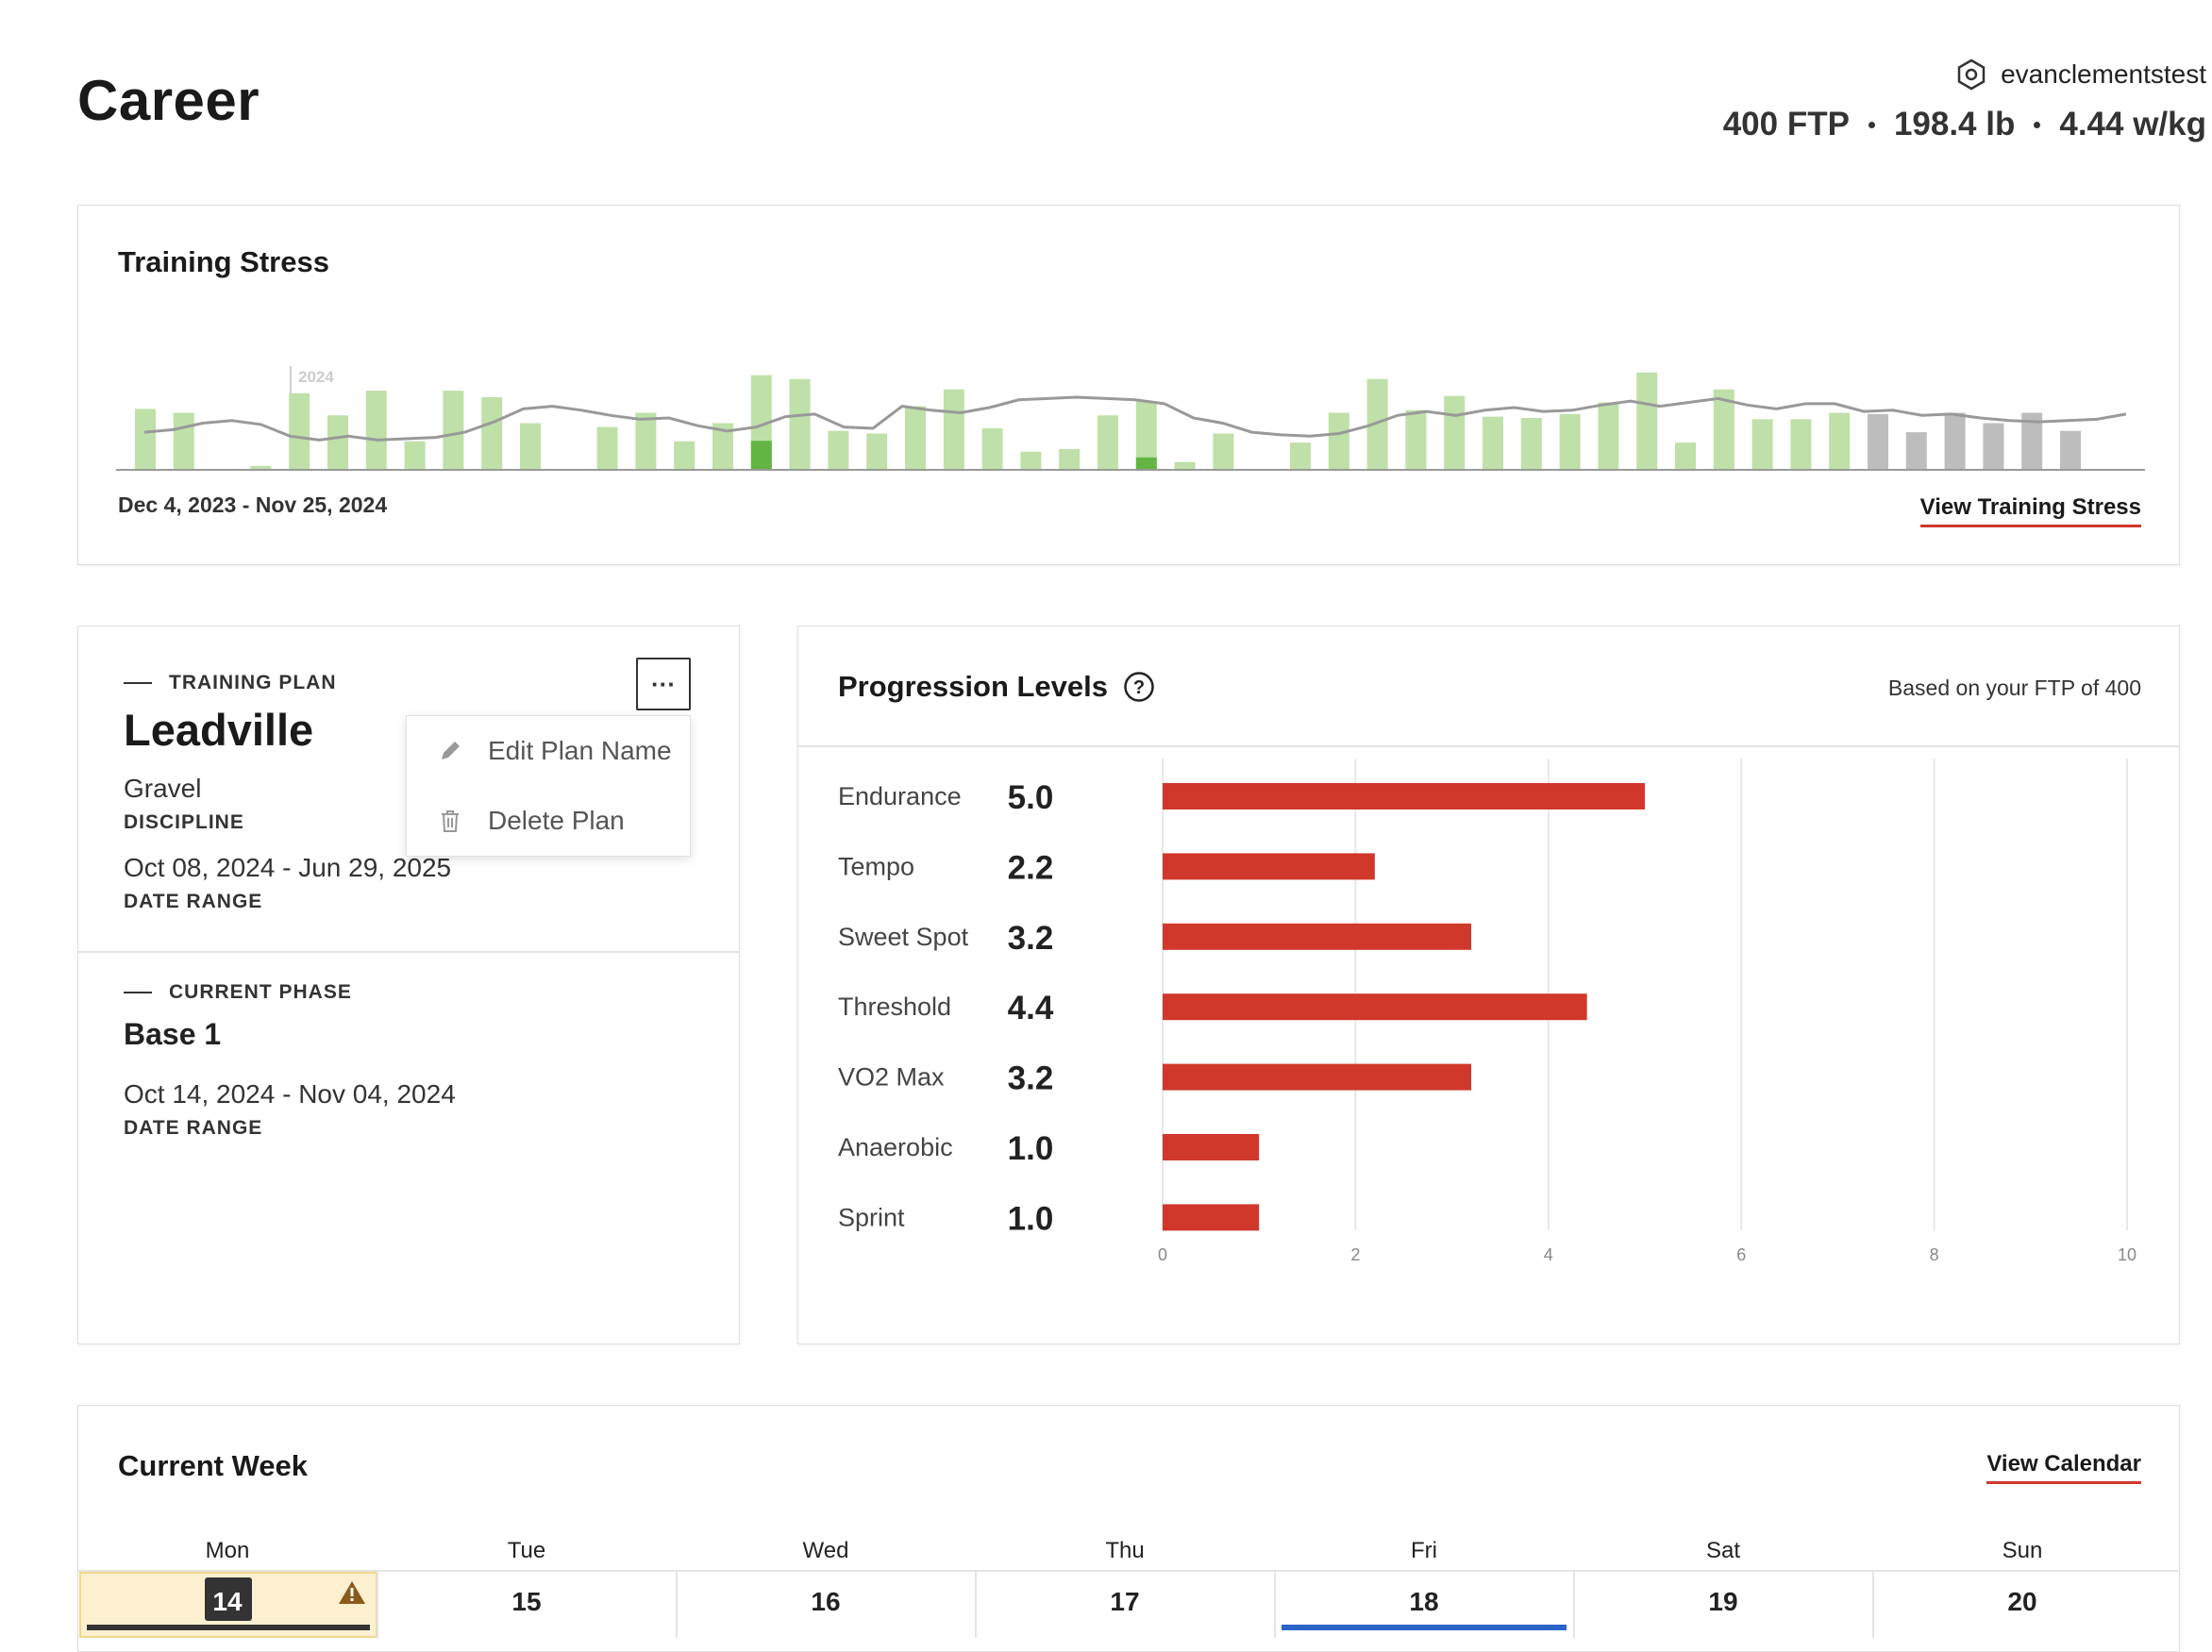  Describe the element at coordinates (891, 1077) in the screenshot. I see `level-category-label: VO2 Max` at that location.